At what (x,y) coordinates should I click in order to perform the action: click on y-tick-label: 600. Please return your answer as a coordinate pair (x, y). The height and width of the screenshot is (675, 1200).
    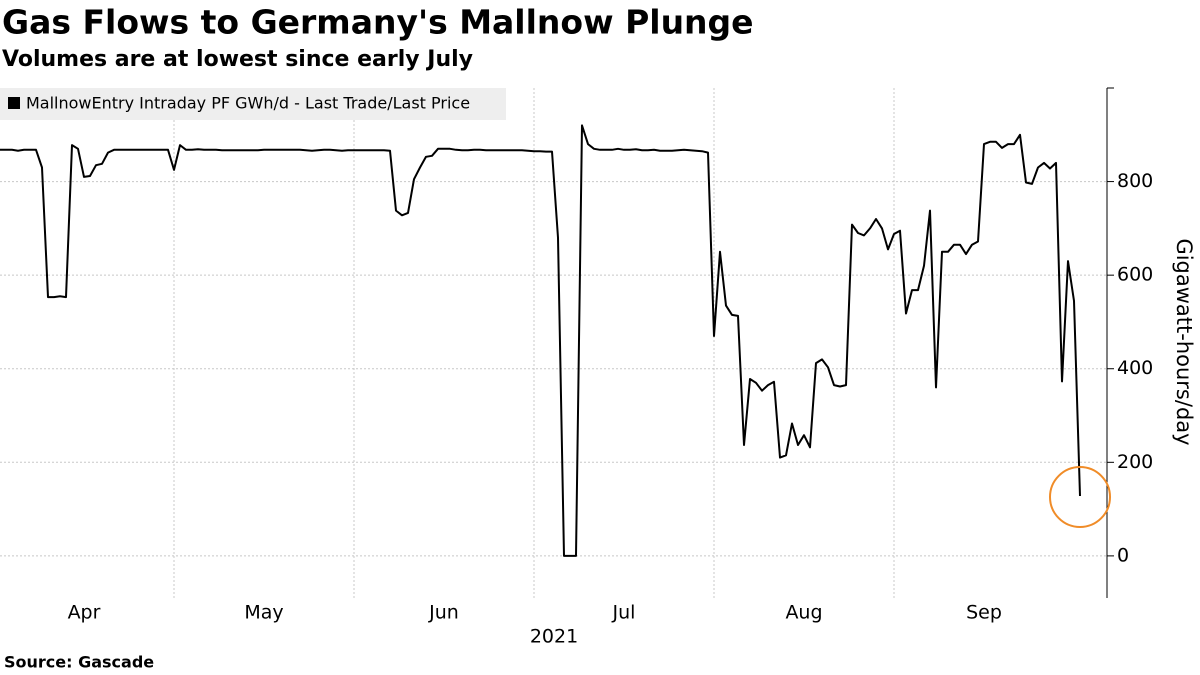
    Looking at the image, I should click on (1135, 275).